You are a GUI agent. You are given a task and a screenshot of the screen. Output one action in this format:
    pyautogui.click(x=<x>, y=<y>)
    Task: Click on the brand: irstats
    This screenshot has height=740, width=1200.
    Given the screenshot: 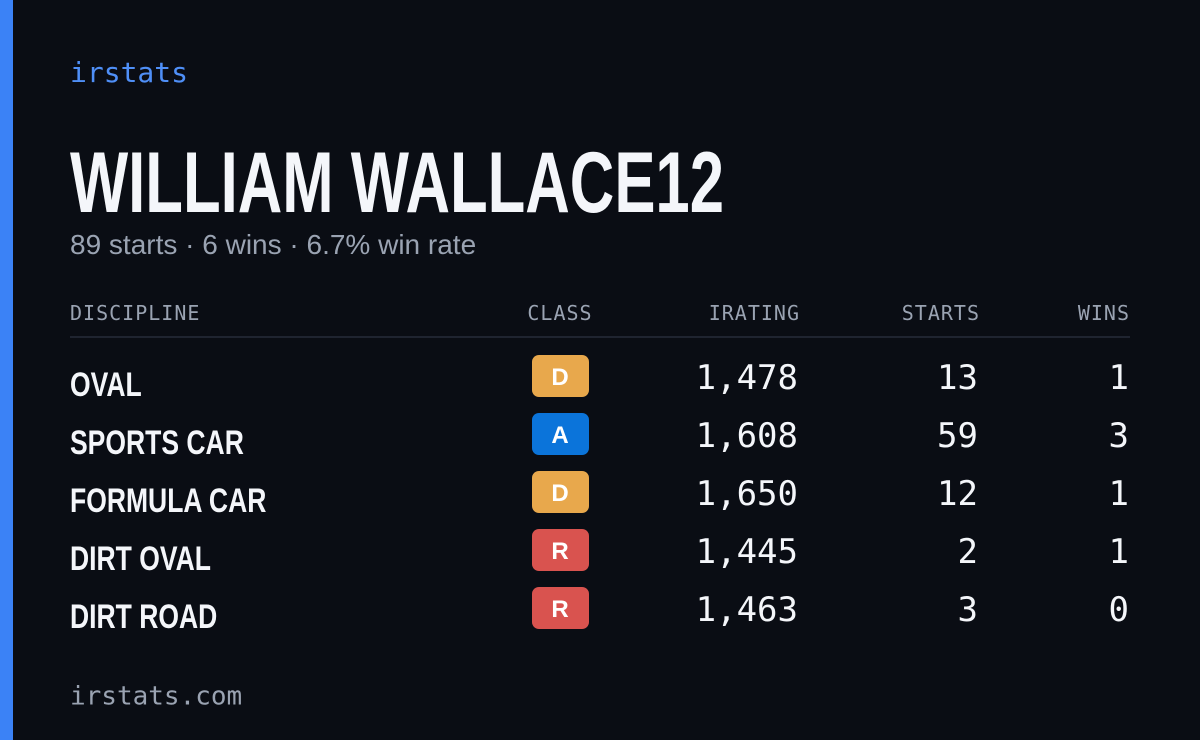 What is the action you would take?
    pyautogui.click(x=129, y=72)
    